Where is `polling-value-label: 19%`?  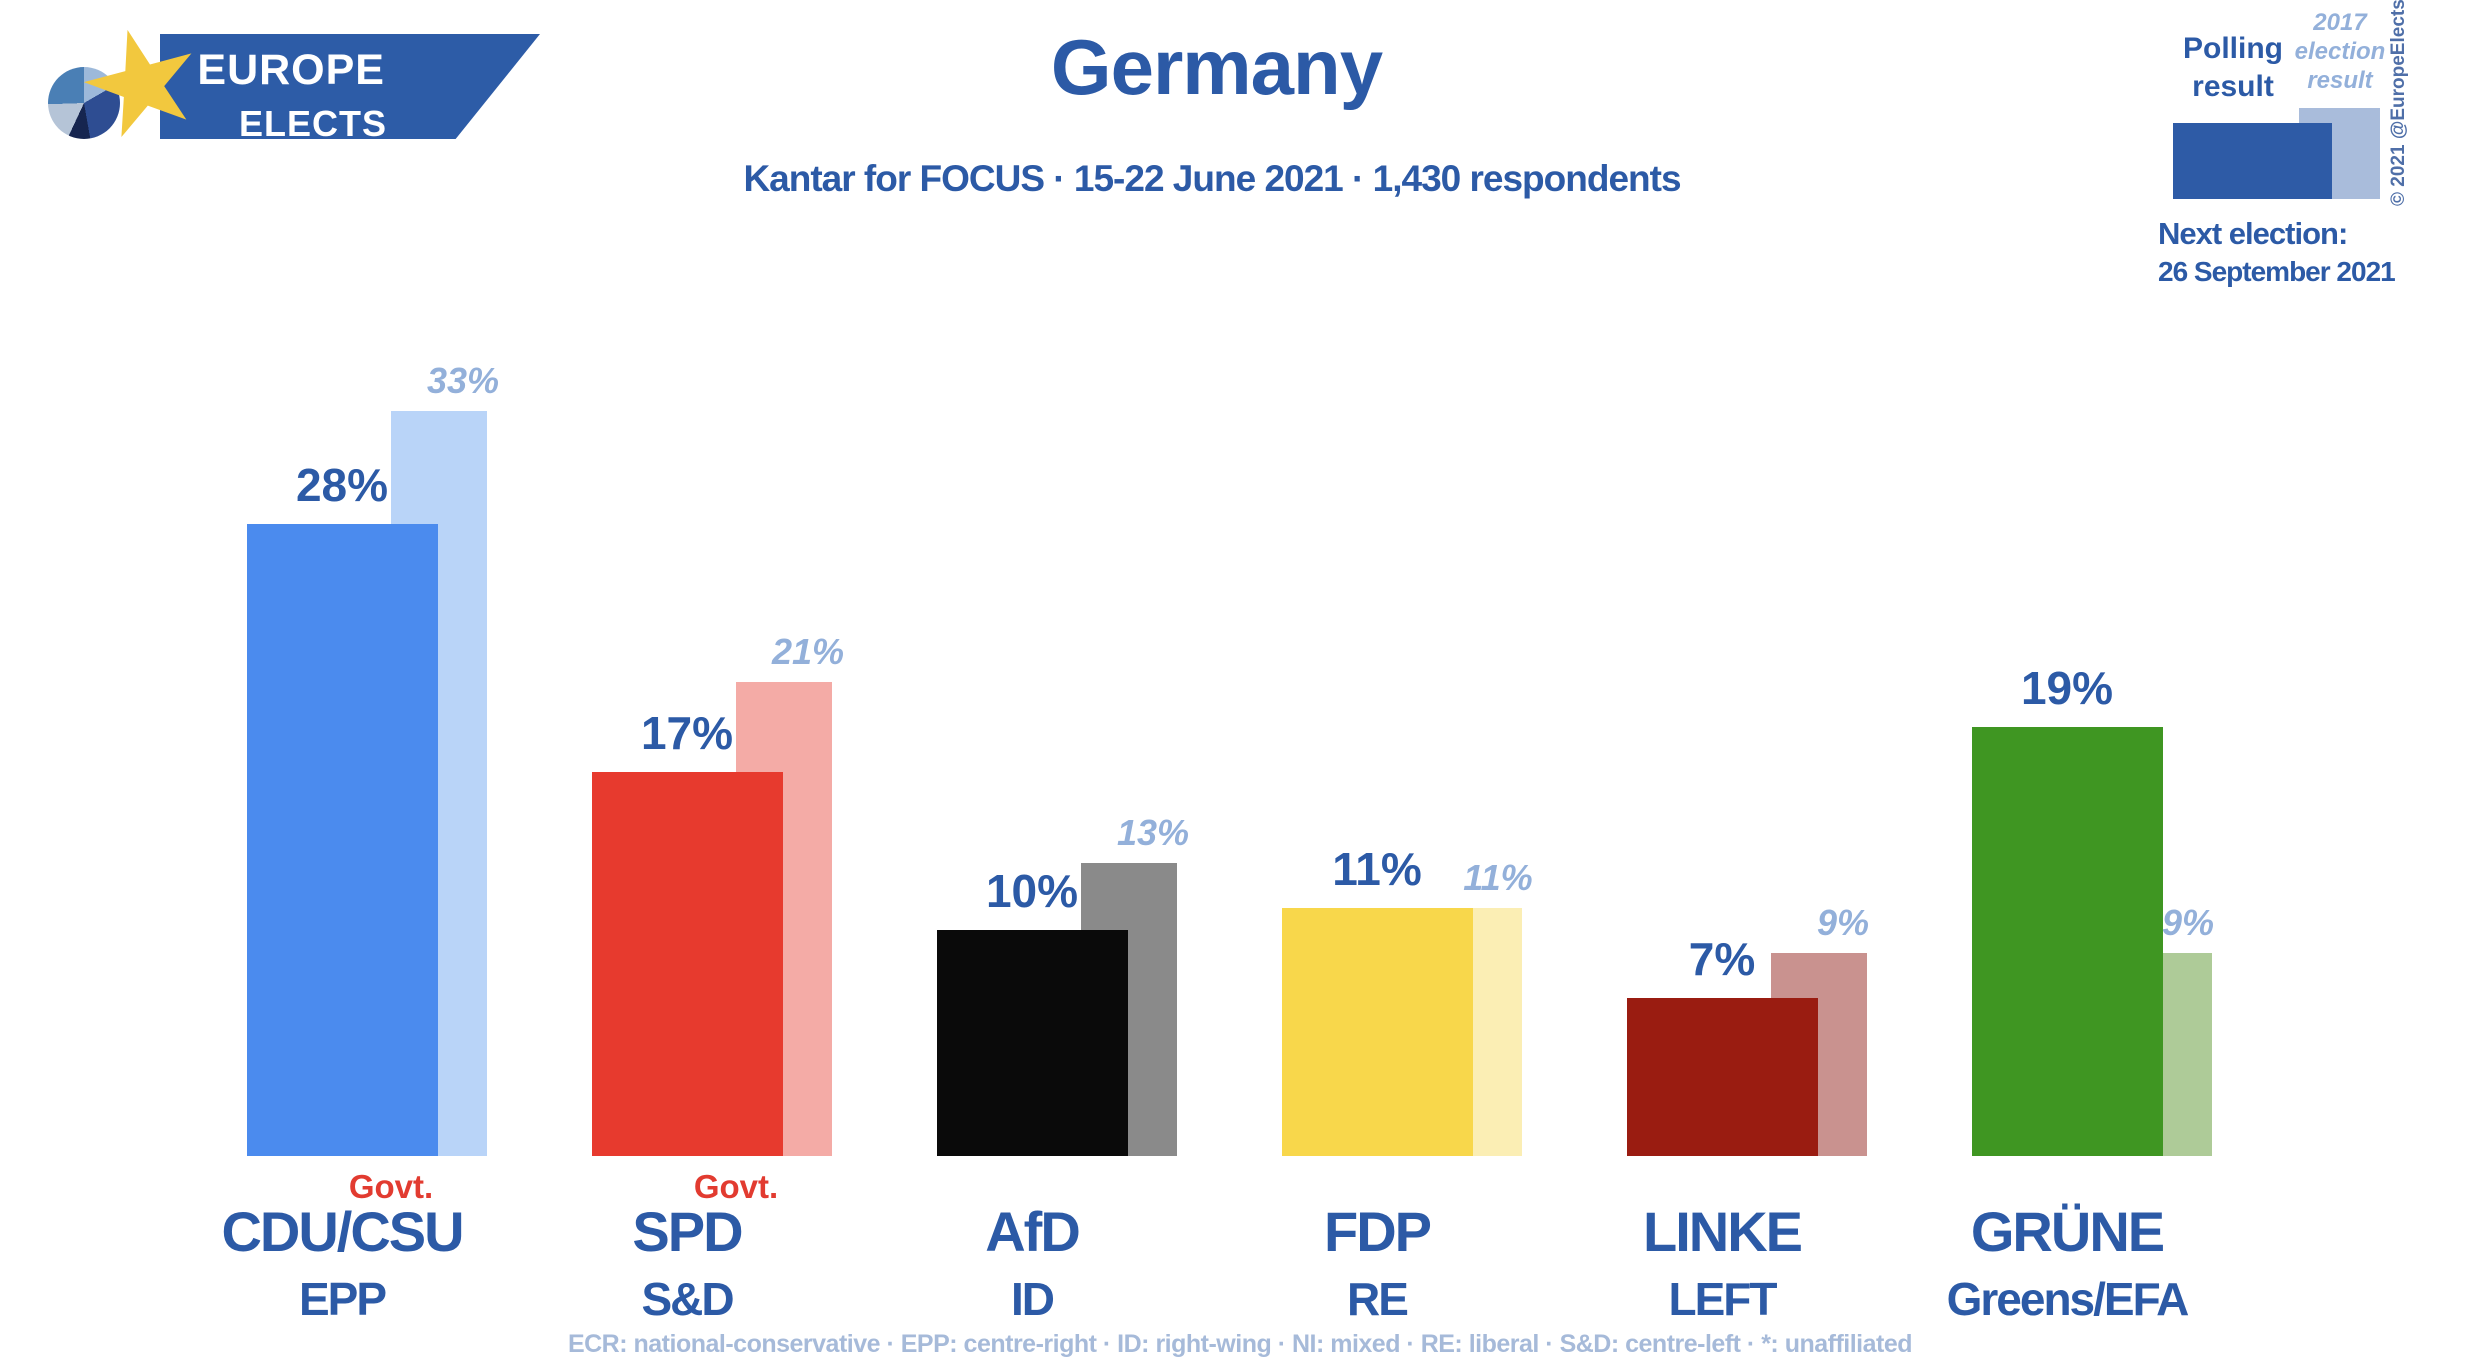 polling-value-label: 19% is located at coordinates (2067, 688).